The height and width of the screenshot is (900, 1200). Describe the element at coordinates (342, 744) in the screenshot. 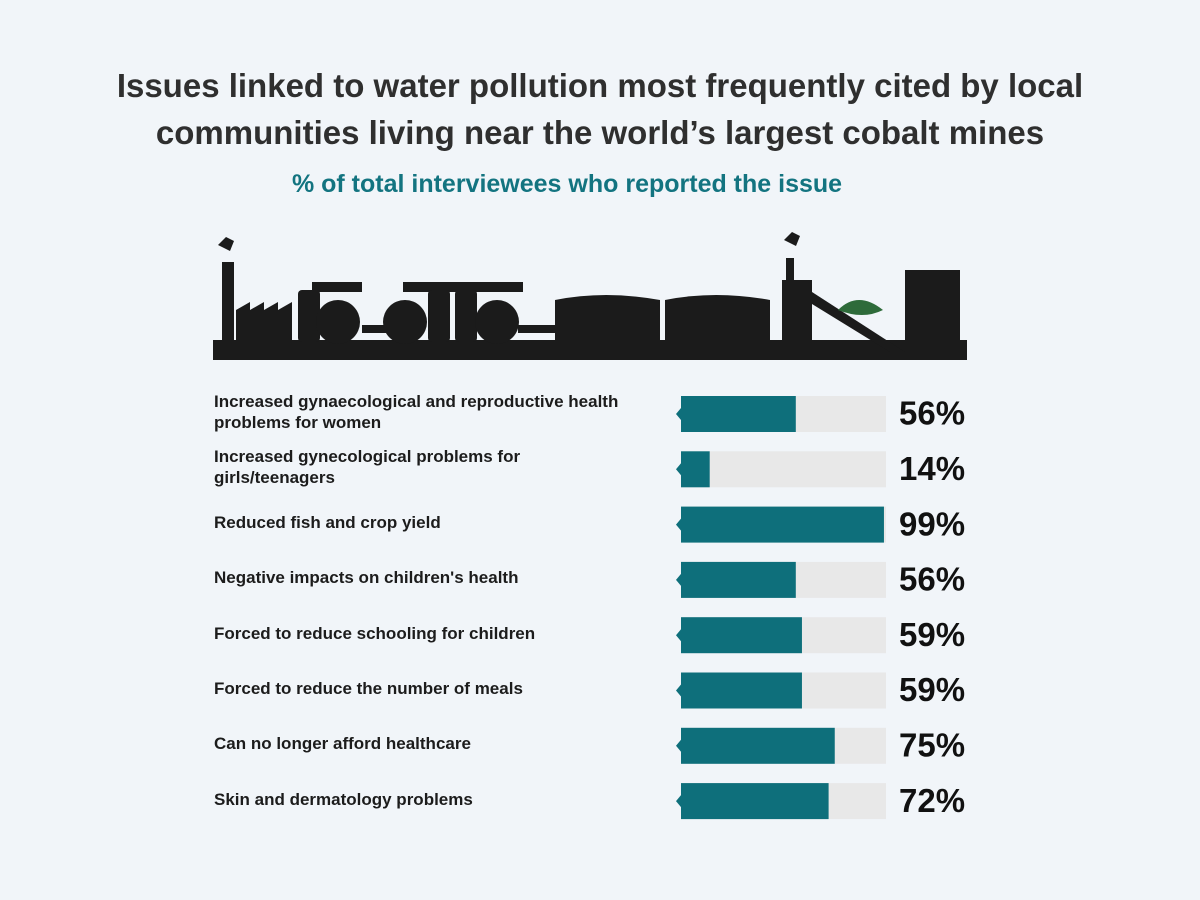

I see `category-label: Can no longer afford healthcare` at that location.